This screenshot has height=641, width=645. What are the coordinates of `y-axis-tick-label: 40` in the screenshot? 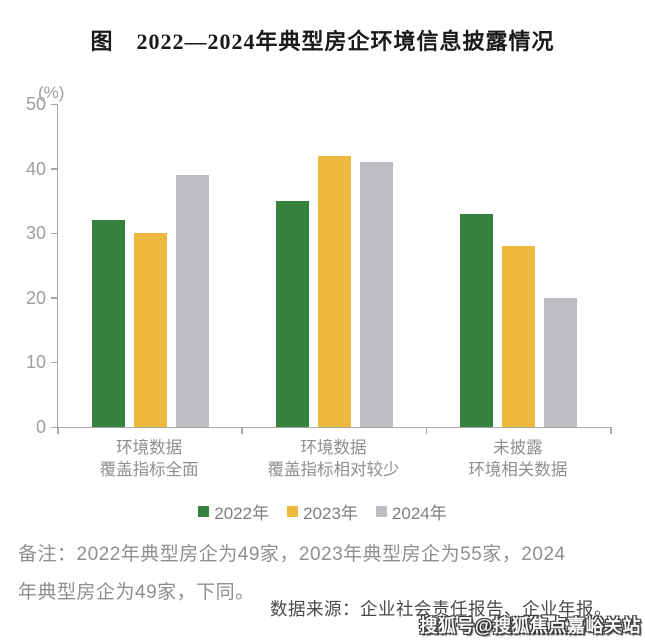 It's located at (35, 168).